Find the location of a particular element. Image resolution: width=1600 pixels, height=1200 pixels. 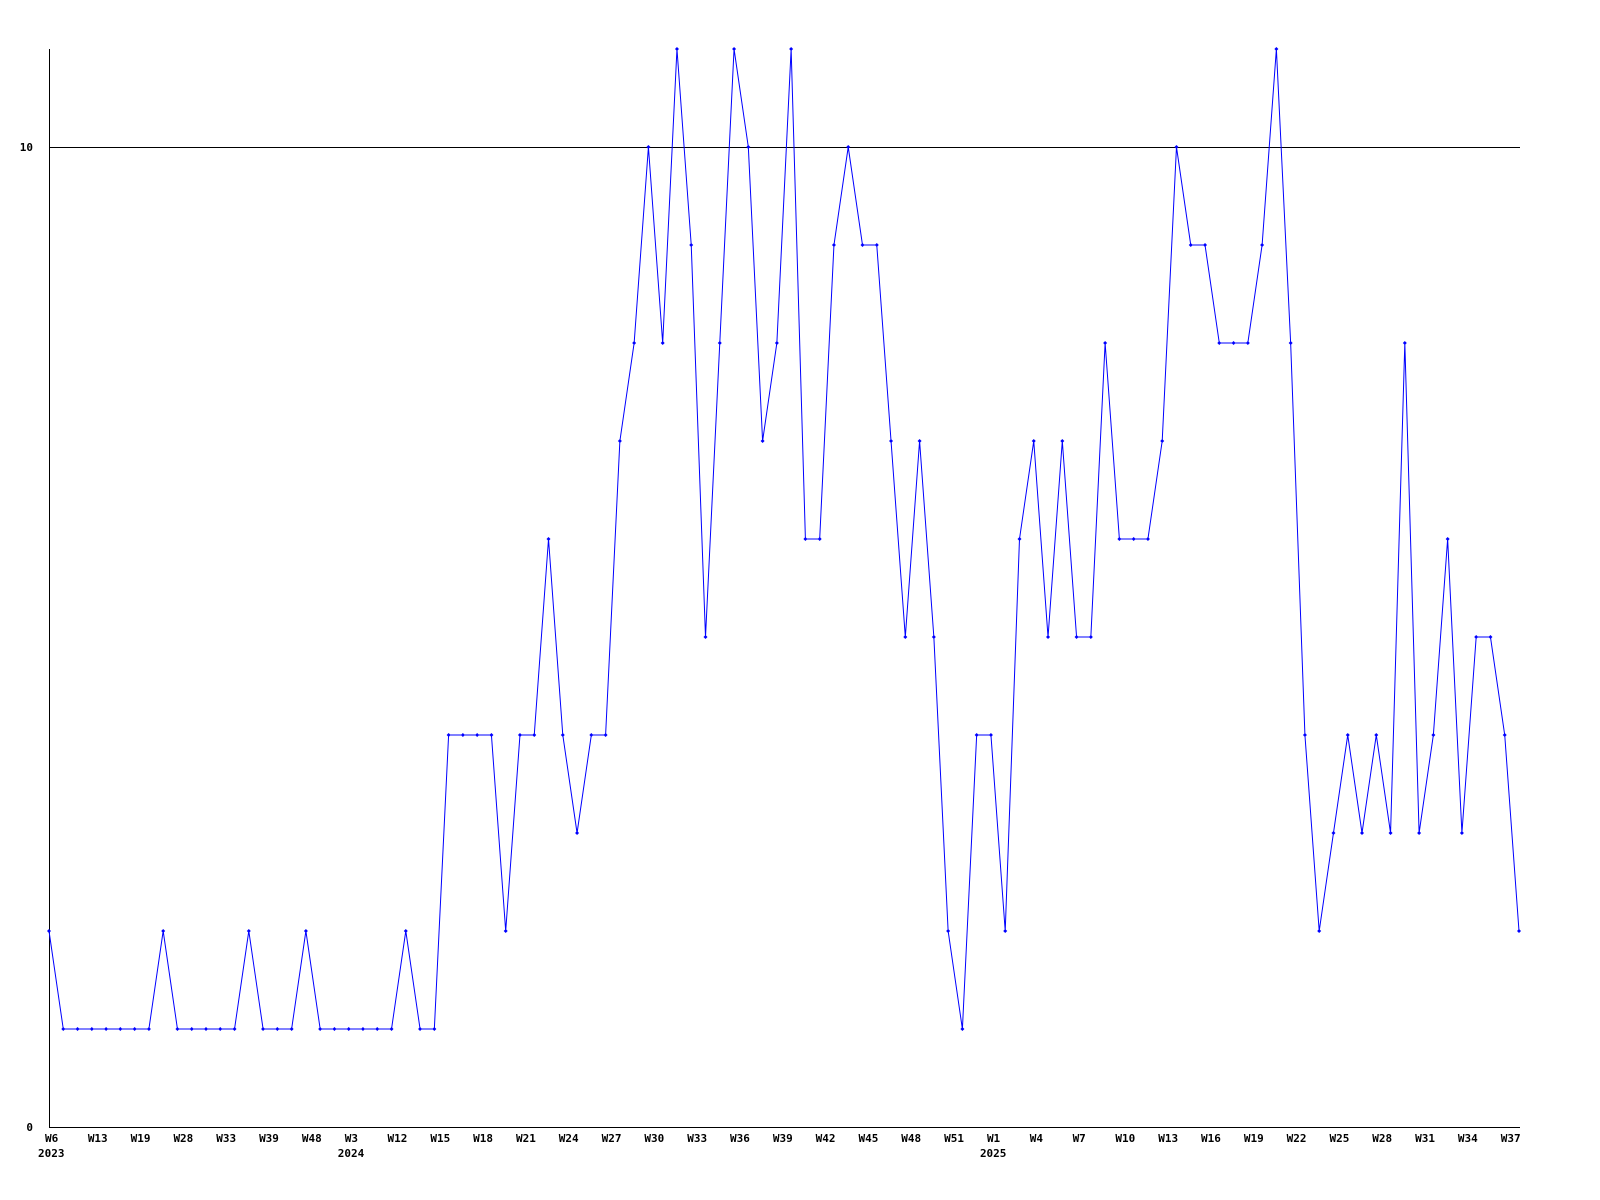

x-tick-label: W25 is located at coordinates (1339, 1138).